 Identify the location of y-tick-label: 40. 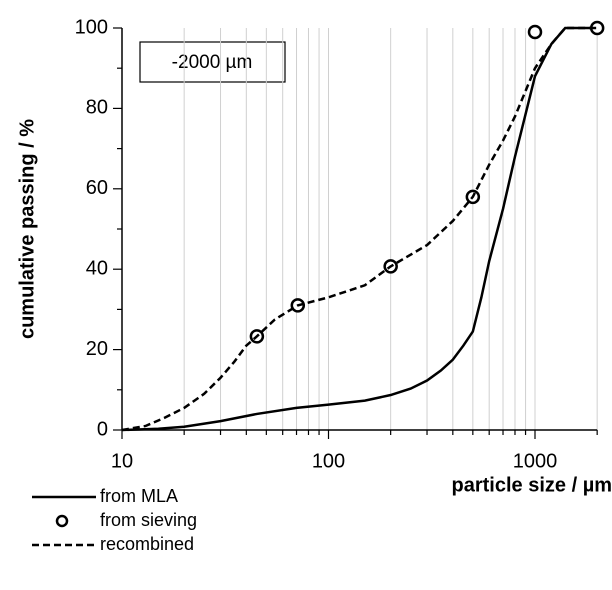
(97, 268).